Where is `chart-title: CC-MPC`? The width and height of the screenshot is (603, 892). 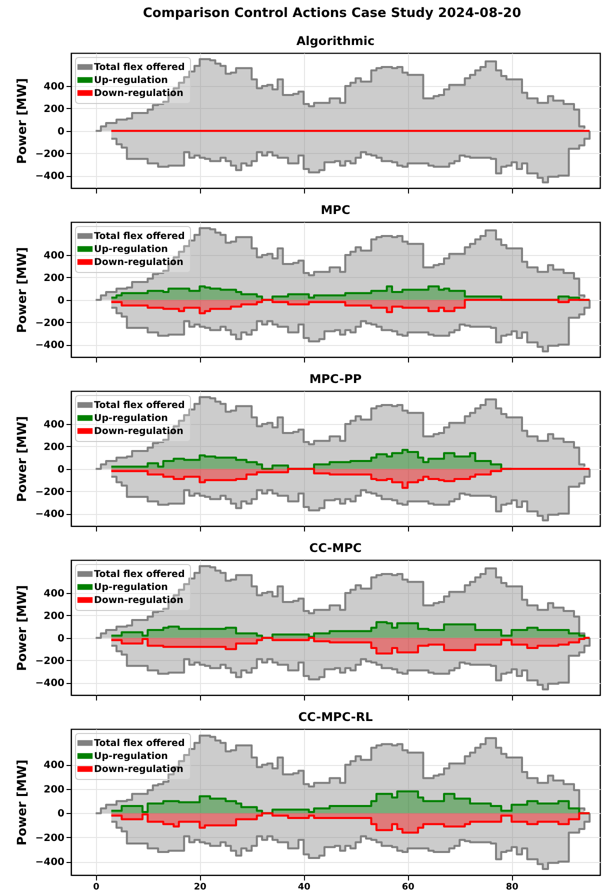 chart-title: CC-MPC is located at coordinates (335, 548).